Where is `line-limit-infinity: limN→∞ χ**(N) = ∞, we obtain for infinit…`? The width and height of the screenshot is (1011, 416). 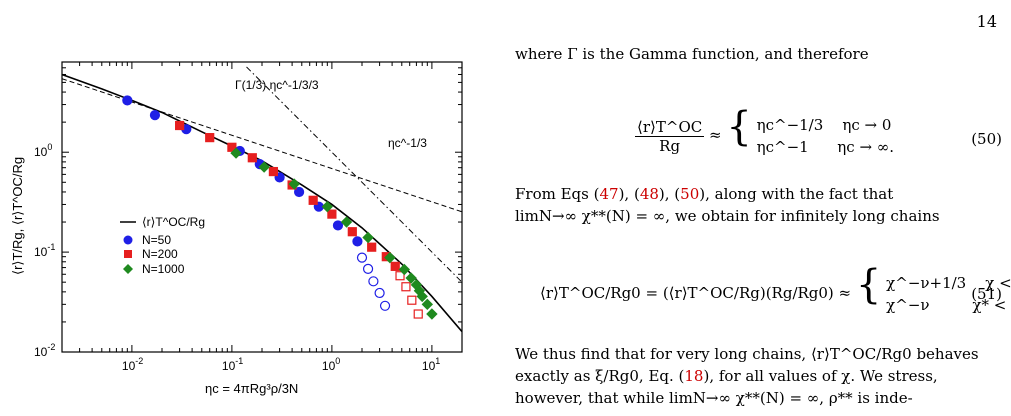 line-limit-infinity: limN→∞ χ**(N) = ∞, we obtain for infinit… is located at coordinates (727, 216).